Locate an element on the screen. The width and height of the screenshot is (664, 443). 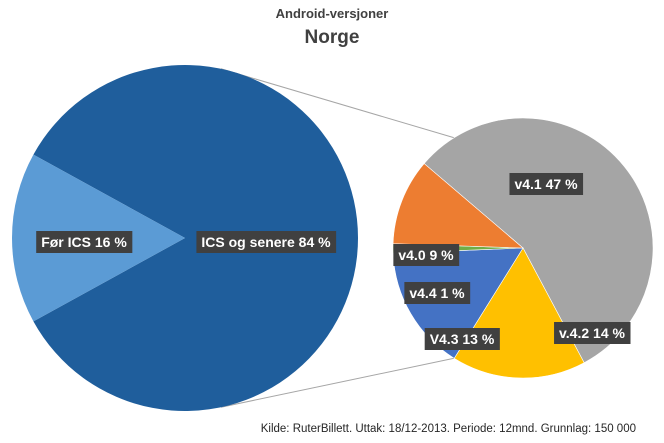
label-ics-og-senere: ICS og senere 84 % is located at coordinates (266, 242).